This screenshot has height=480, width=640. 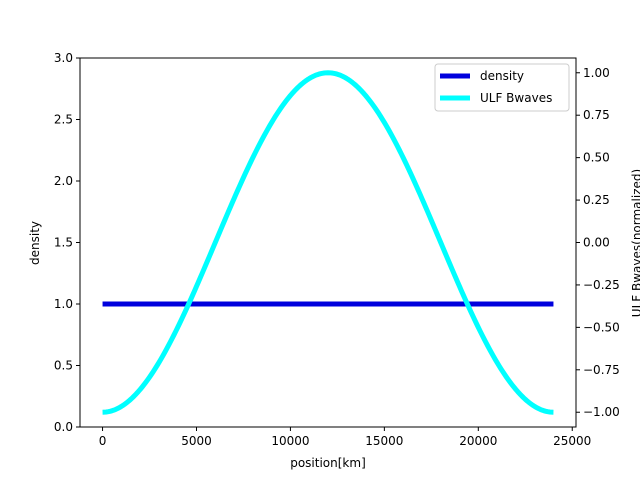 I want to click on right-y-tick-label: 0.50, so click(x=596, y=158).